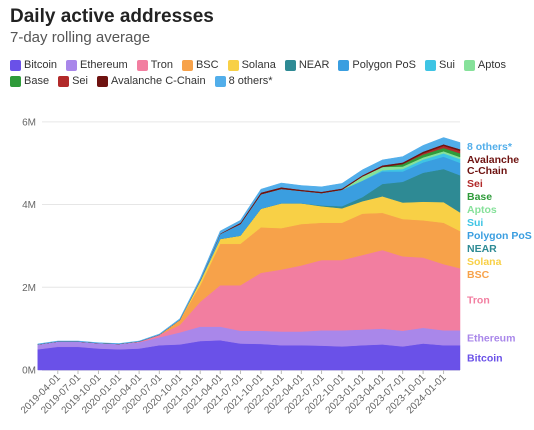 The height and width of the screenshot is (430, 534). I want to click on legend-item-sei: Sei, so click(73, 81).